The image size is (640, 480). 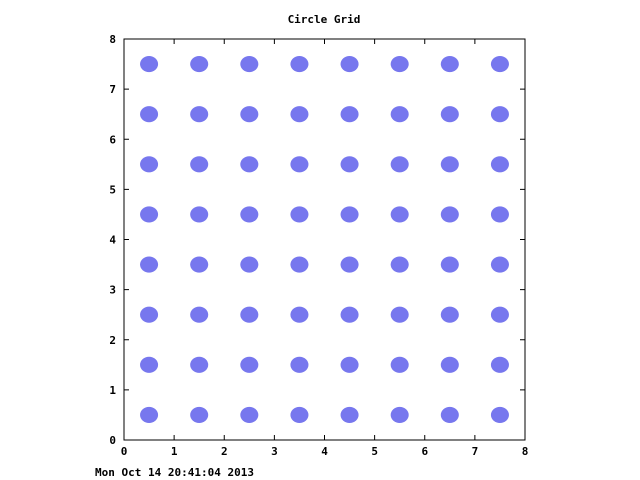 I want to click on x-tick-label: 3, so click(x=274, y=451).